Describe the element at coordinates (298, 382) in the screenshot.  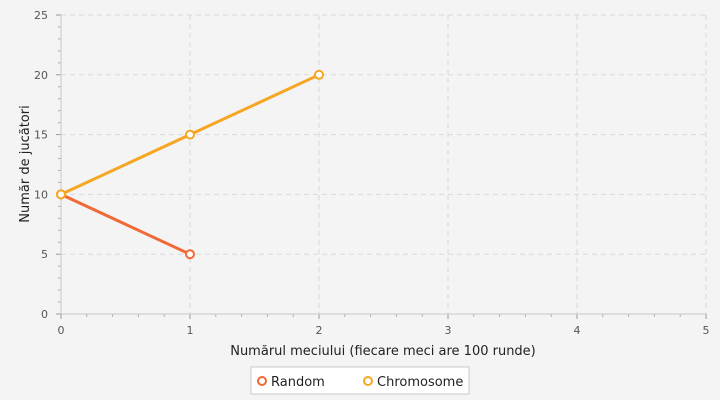
I see `legend-label-random: Random` at that location.